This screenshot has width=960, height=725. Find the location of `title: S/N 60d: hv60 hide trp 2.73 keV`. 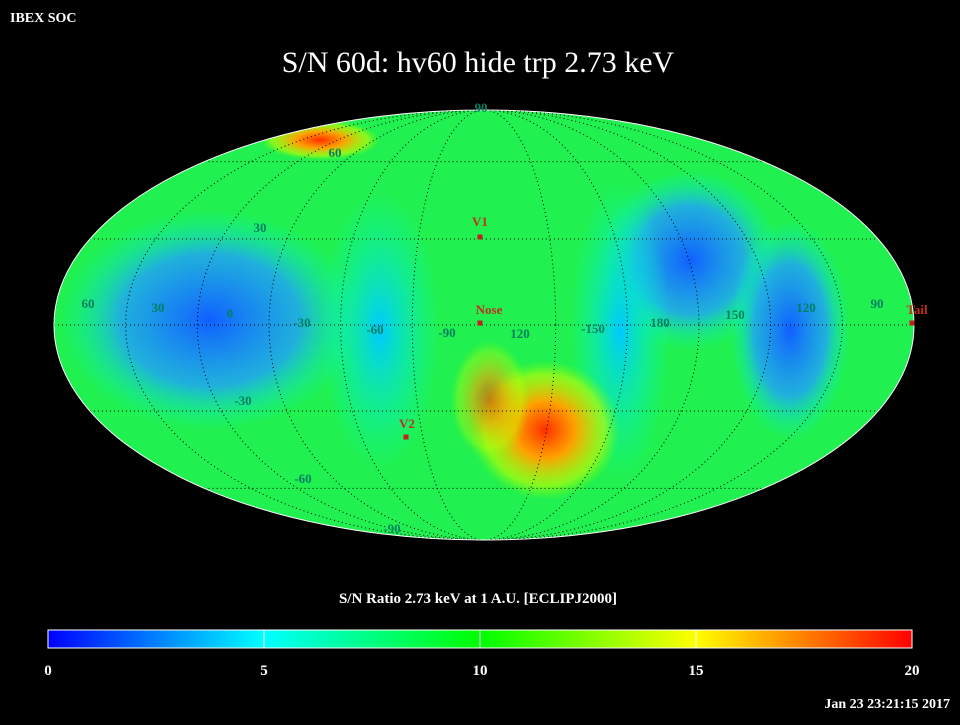

title: S/N 60d: hv60 hide trp 2.73 keV is located at coordinates (478, 62).